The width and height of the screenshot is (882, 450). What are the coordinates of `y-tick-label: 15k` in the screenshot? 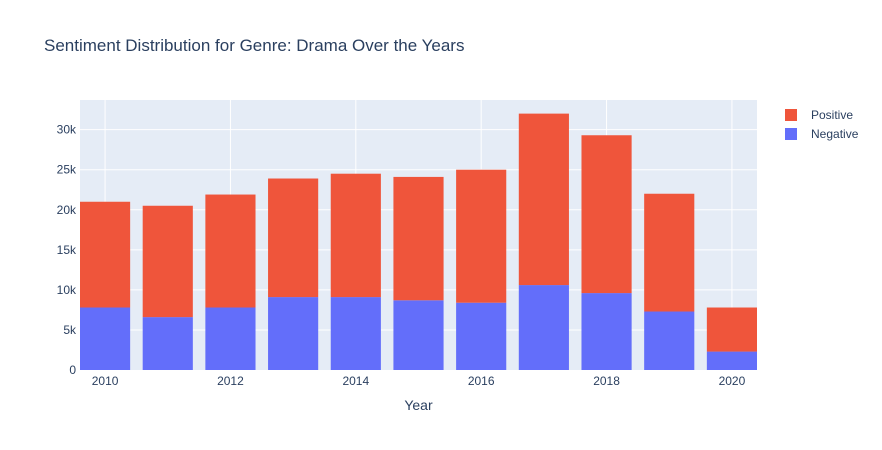 It's located at (67, 250).